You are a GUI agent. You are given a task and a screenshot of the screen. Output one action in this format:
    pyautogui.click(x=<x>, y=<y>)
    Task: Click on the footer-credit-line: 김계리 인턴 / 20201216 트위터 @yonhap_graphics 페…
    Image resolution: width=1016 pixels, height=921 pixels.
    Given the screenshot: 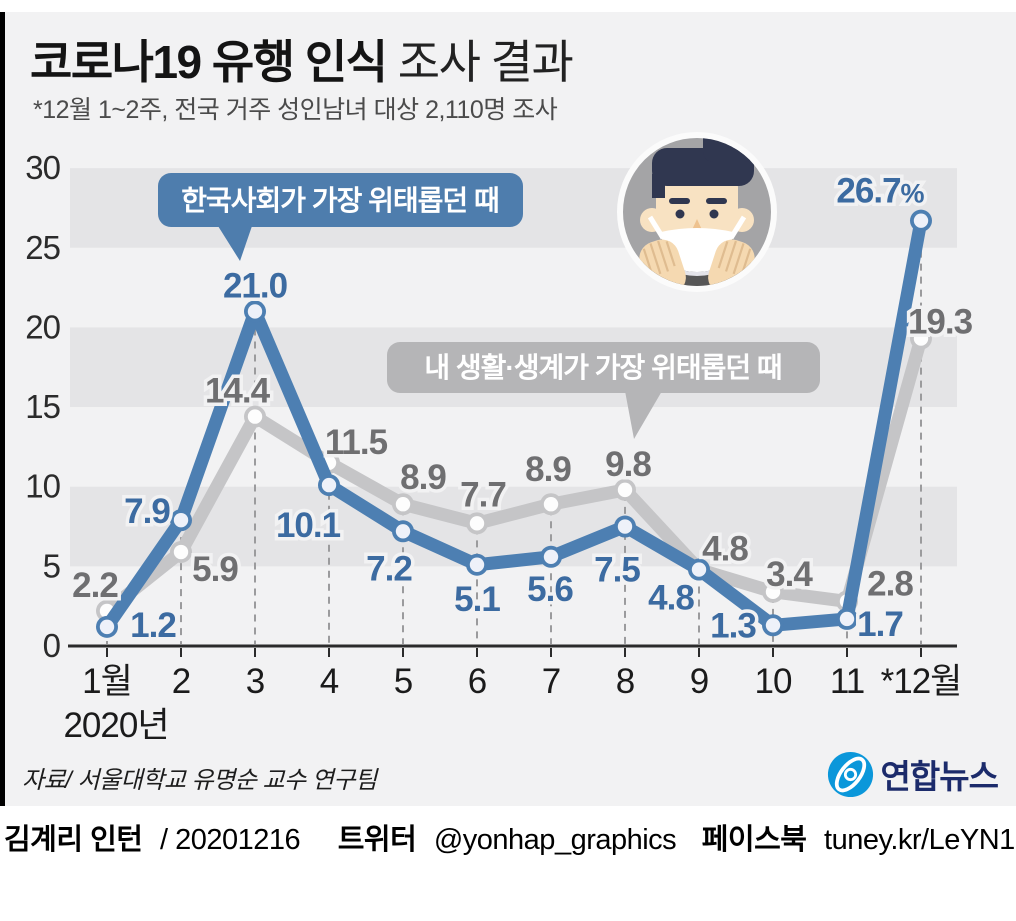 What is the action you would take?
    pyautogui.click(x=509, y=837)
    